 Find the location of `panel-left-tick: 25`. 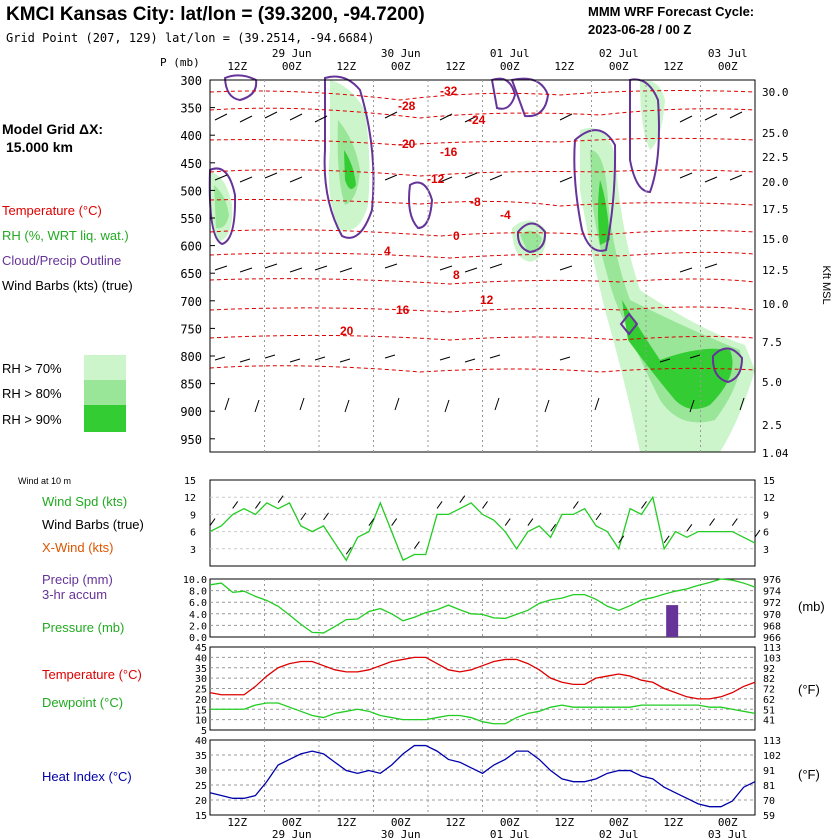

panel-left-tick: 25 is located at coordinates (201, 690).